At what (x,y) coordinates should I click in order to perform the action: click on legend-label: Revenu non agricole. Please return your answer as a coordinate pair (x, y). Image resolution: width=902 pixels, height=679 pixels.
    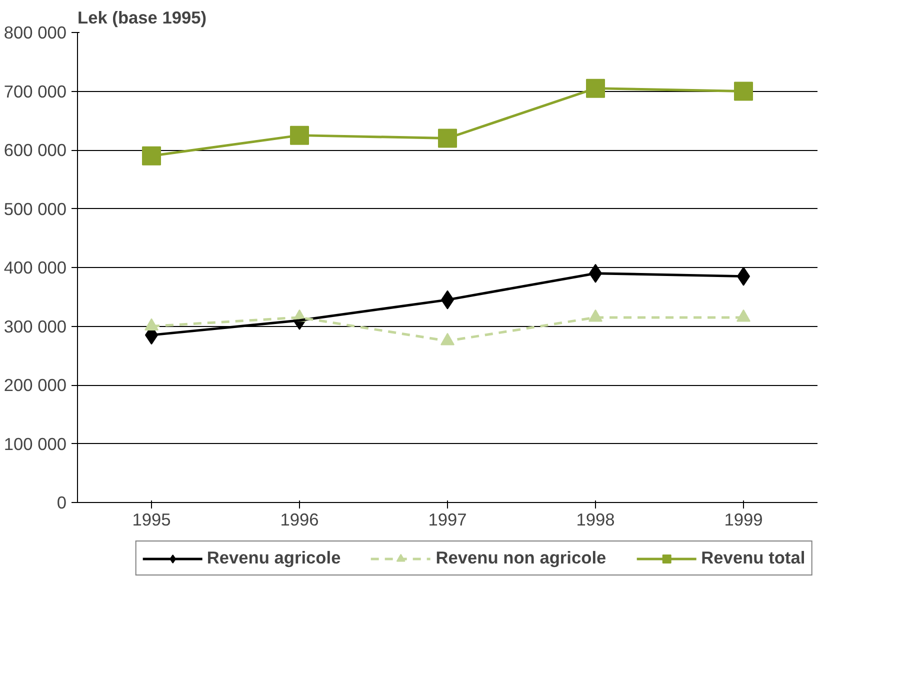
    Looking at the image, I should click on (521, 558).